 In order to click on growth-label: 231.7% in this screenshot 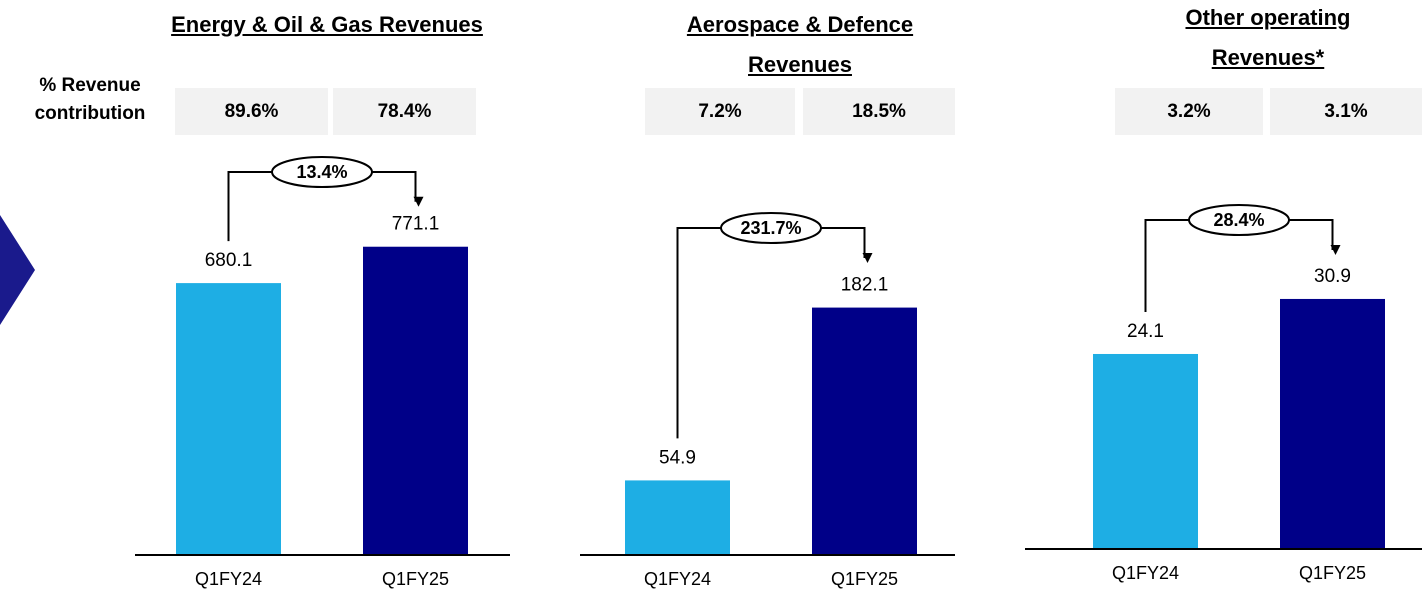, I will do `click(770, 228)`.